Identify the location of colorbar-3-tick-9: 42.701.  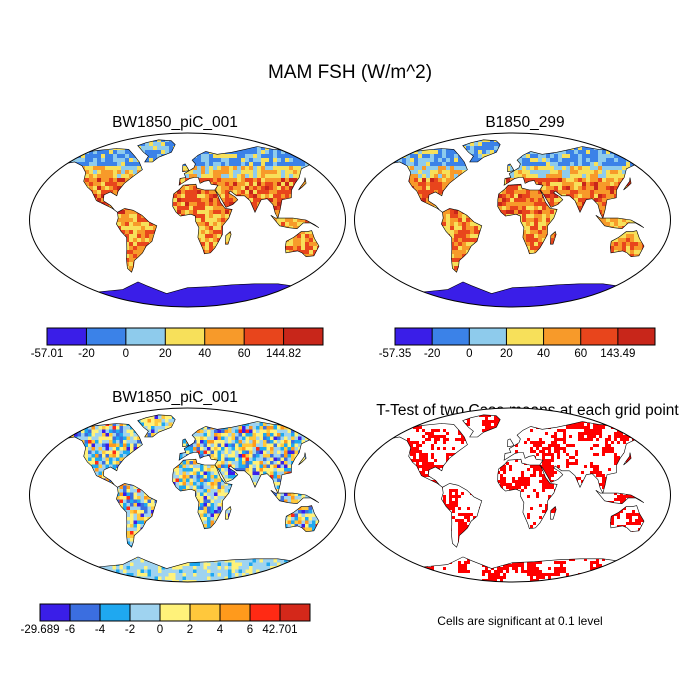
(279, 630).